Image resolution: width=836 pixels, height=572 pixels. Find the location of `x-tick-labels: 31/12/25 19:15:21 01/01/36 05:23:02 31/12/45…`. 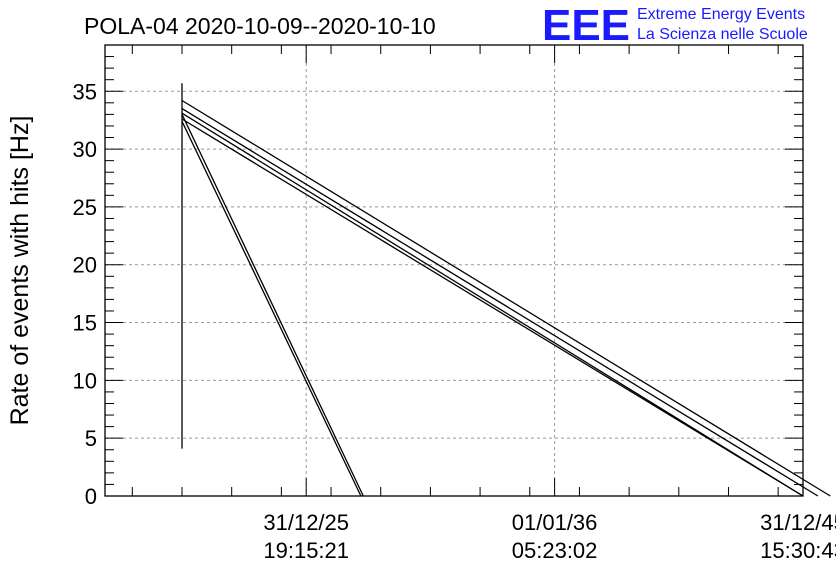

x-tick-labels: 31/12/25 19:15:21 01/01/36 05:23:02 31/12/45… is located at coordinates (549, 536).